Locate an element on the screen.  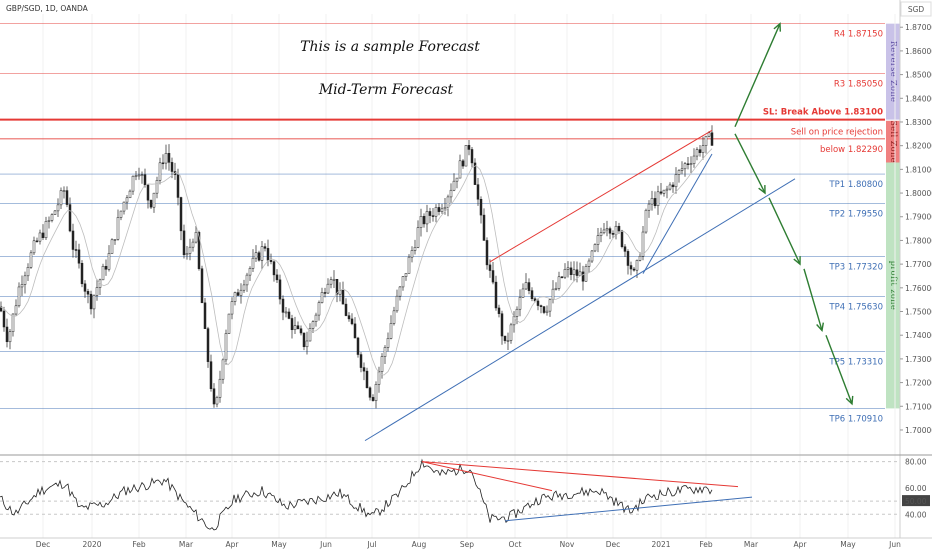
y-tick-label-9: 1.78000 is located at coordinates (918, 240).